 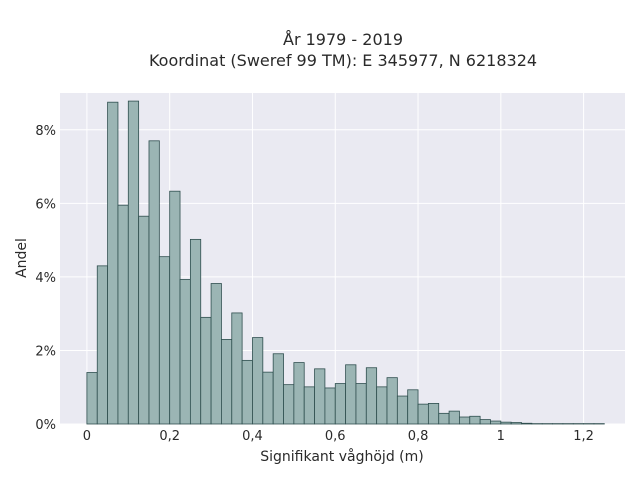 I want to click on x-tick-label: 0, so click(x=87, y=436).